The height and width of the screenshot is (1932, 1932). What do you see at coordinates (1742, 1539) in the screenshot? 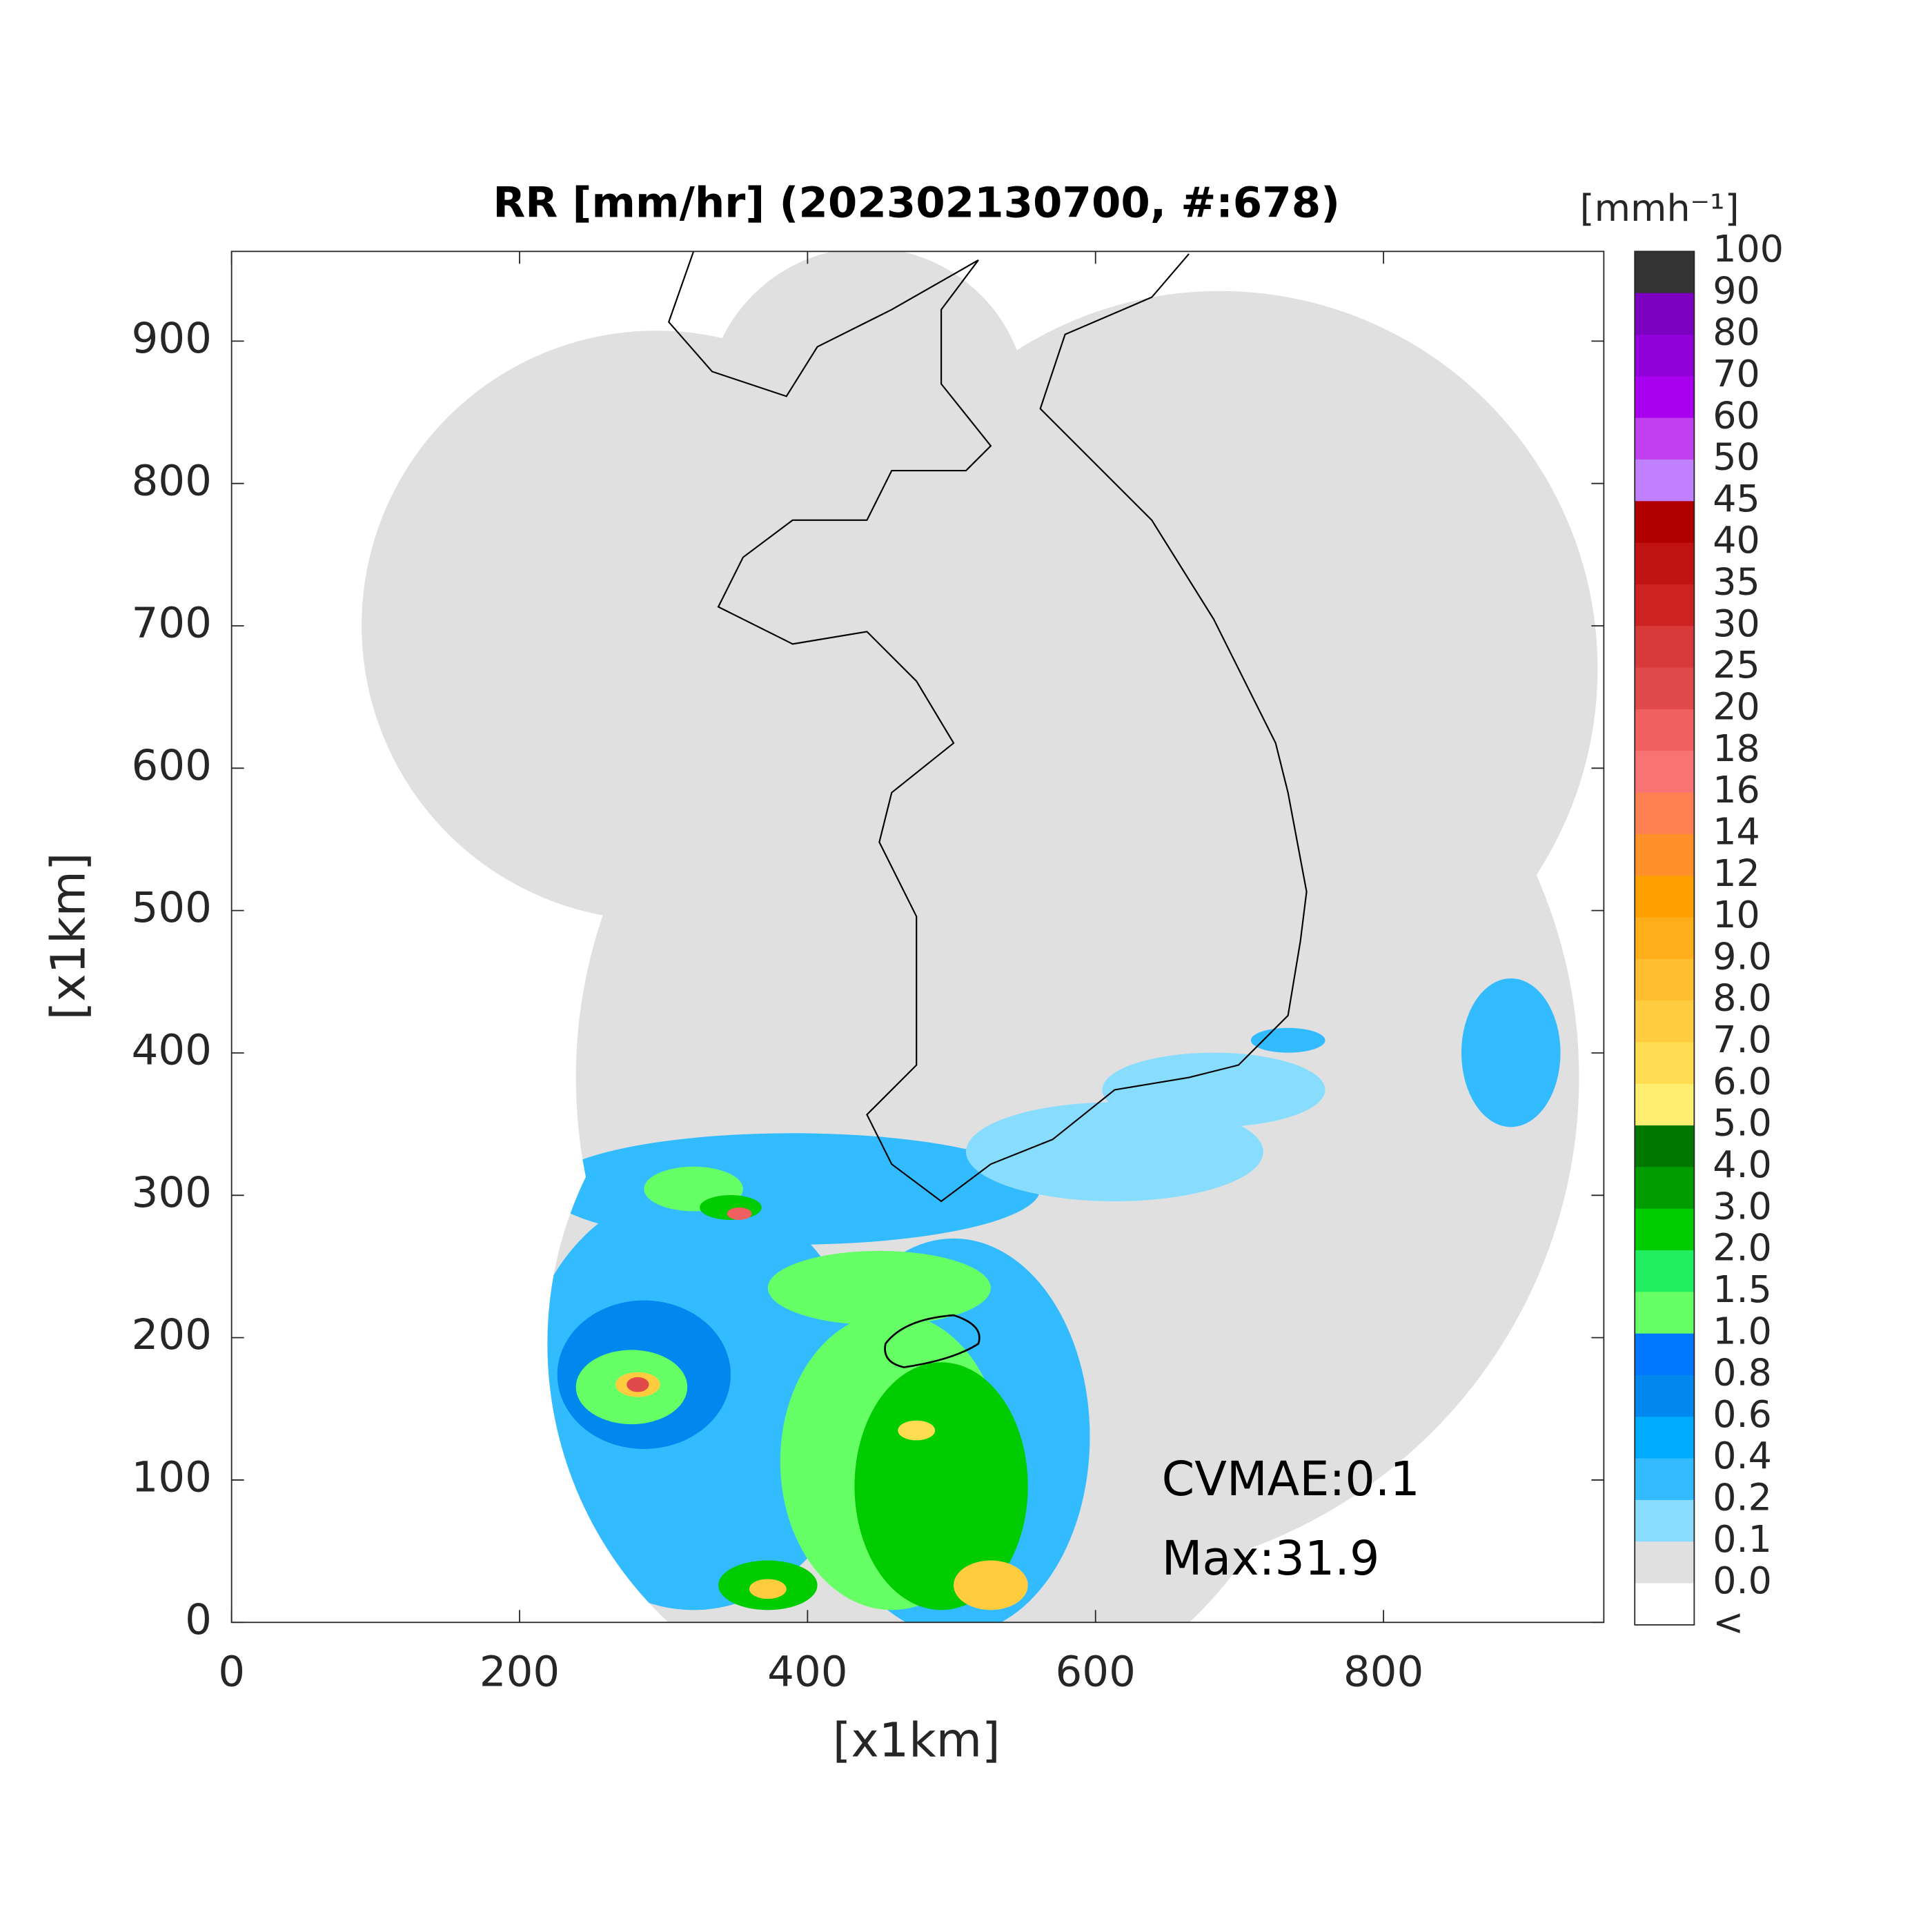
I see `colorbar-level: 0.1` at bounding box center [1742, 1539].